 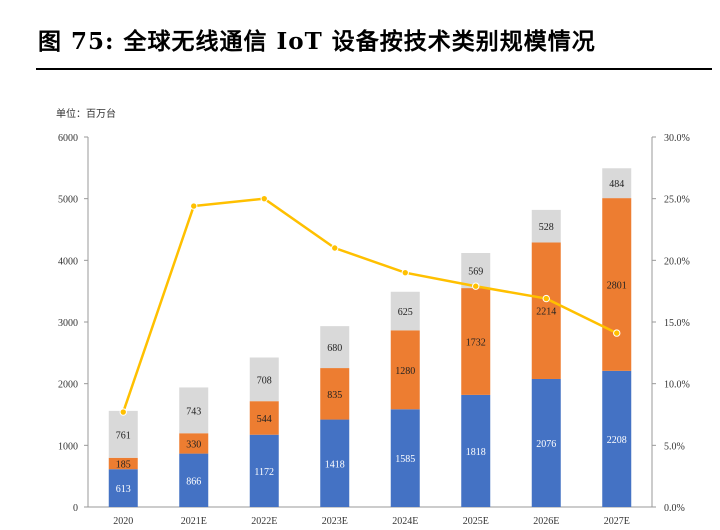 I want to click on unit-label: 单位：百万台, so click(x=86, y=113).